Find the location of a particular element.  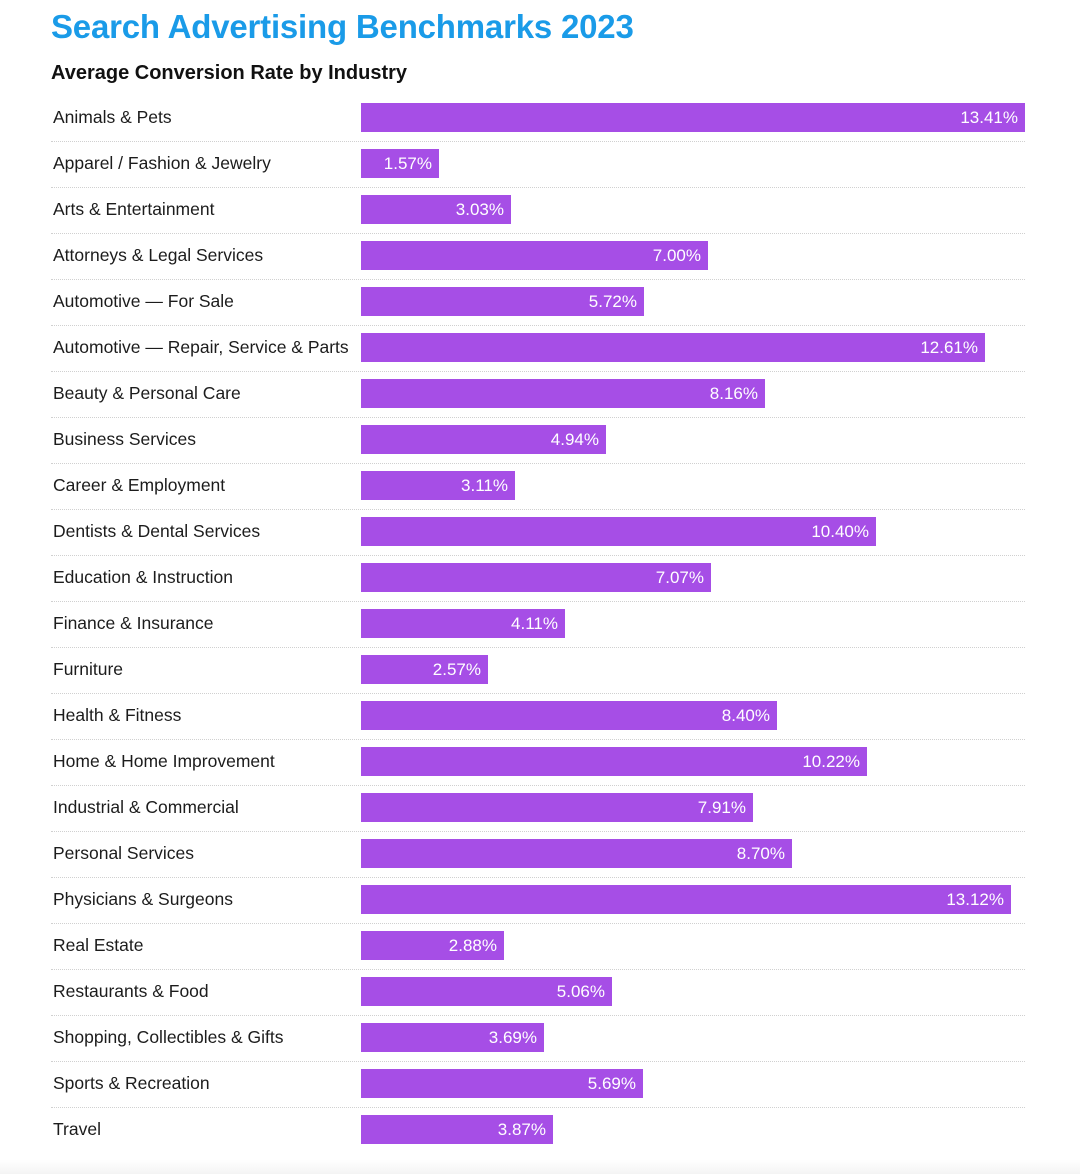

bar-value-label: 1.57% is located at coordinates (407, 163).